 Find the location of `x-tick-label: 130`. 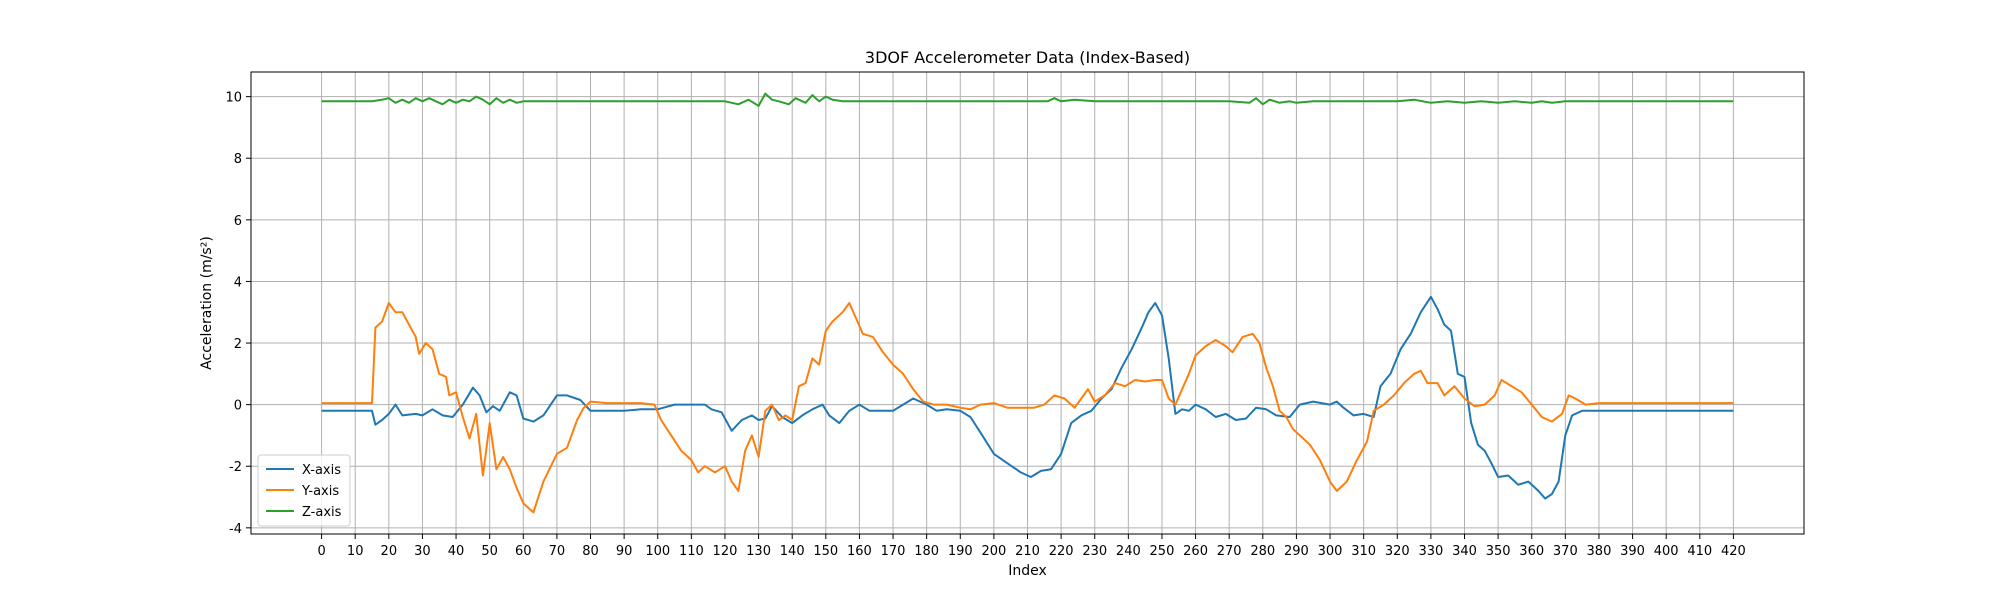

x-tick-label: 130 is located at coordinates (758, 551).